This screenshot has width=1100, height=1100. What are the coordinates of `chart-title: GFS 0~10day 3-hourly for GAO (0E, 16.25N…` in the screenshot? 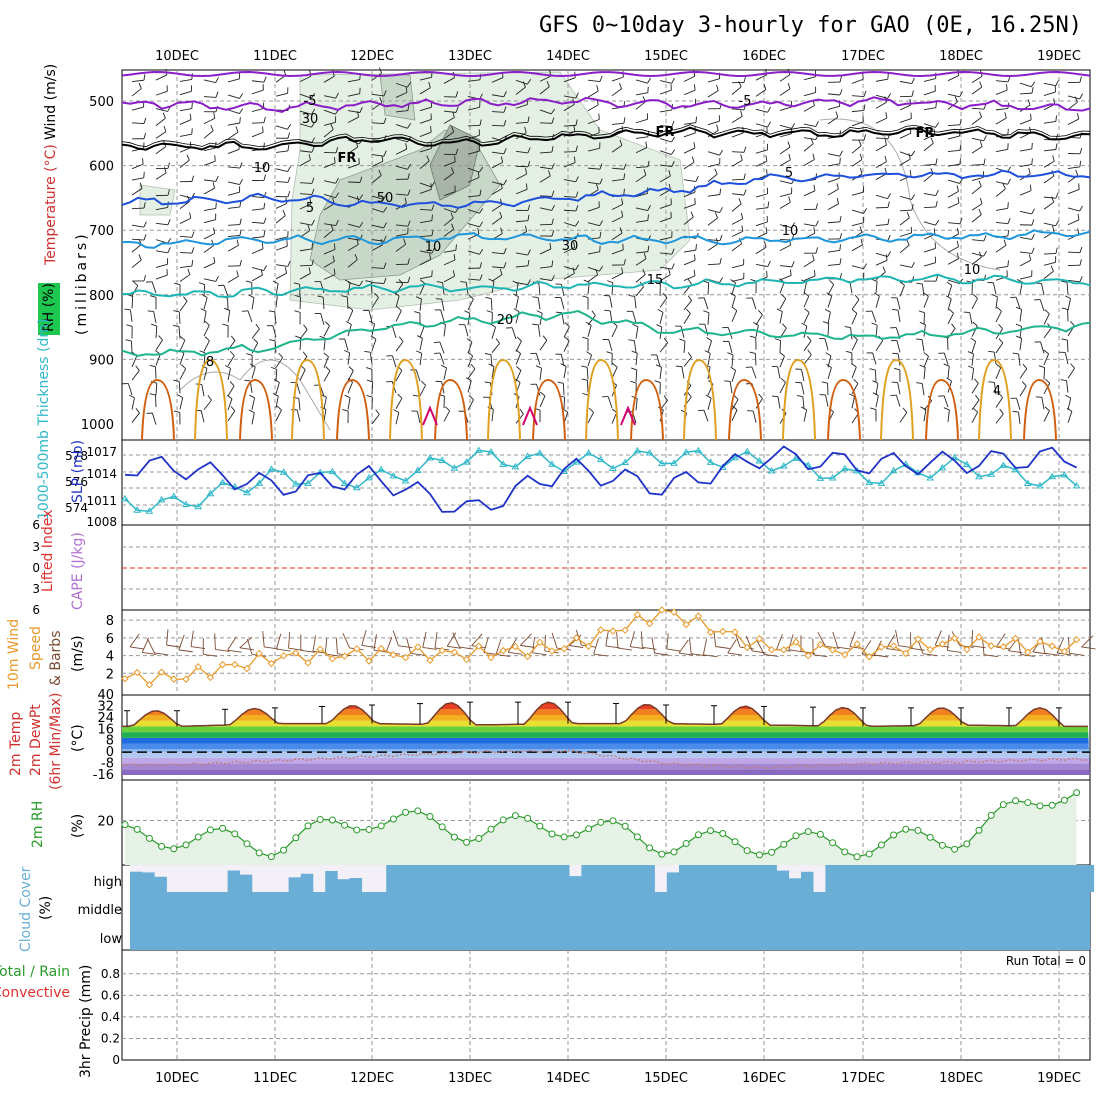 It's located at (810, 25).